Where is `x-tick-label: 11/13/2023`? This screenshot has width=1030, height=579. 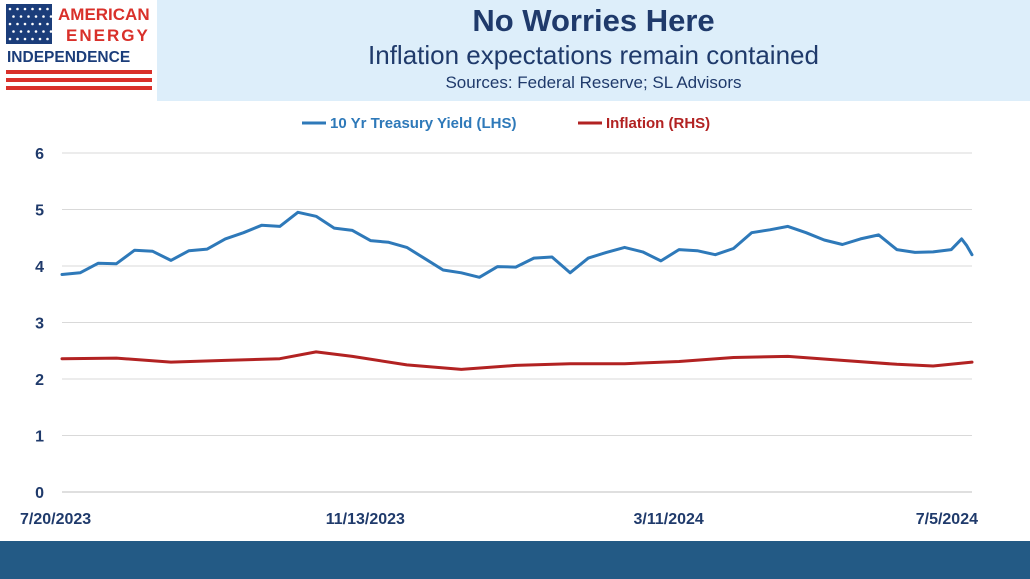
x-tick-label: 11/13/2023 is located at coordinates (365, 519).